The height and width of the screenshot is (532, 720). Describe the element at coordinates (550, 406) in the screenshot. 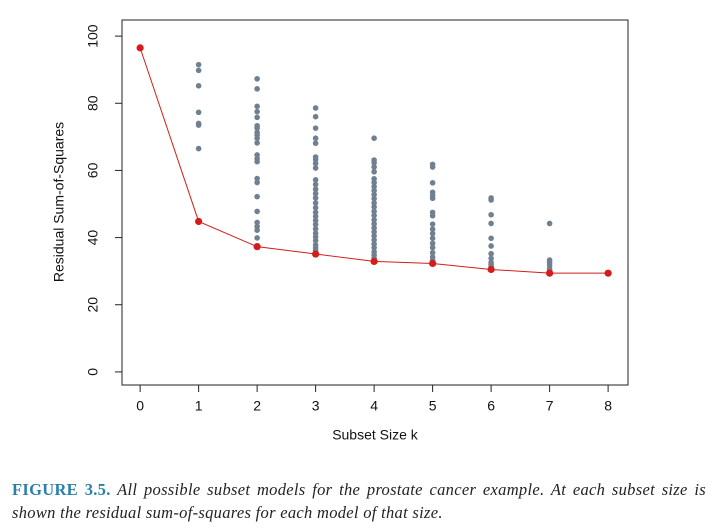

I see `x-tick-label: 7` at that location.